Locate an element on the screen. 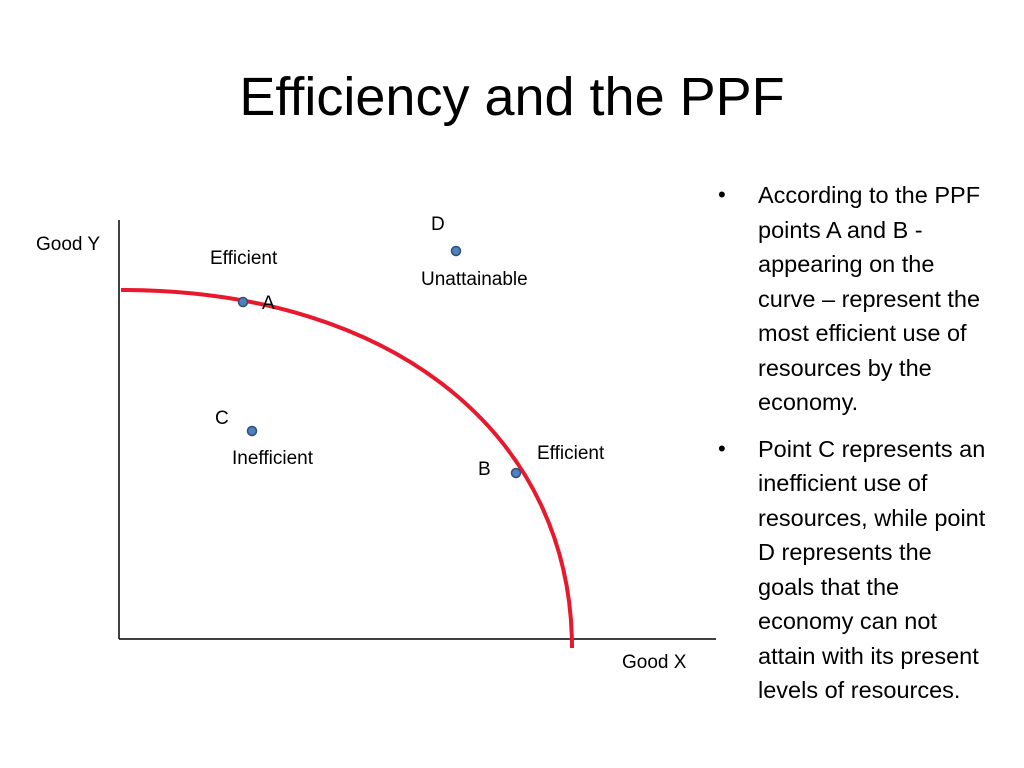 Image resolution: width=1024 pixels, height=768 pixels. point-a-status: Efficient is located at coordinates (244, 258).